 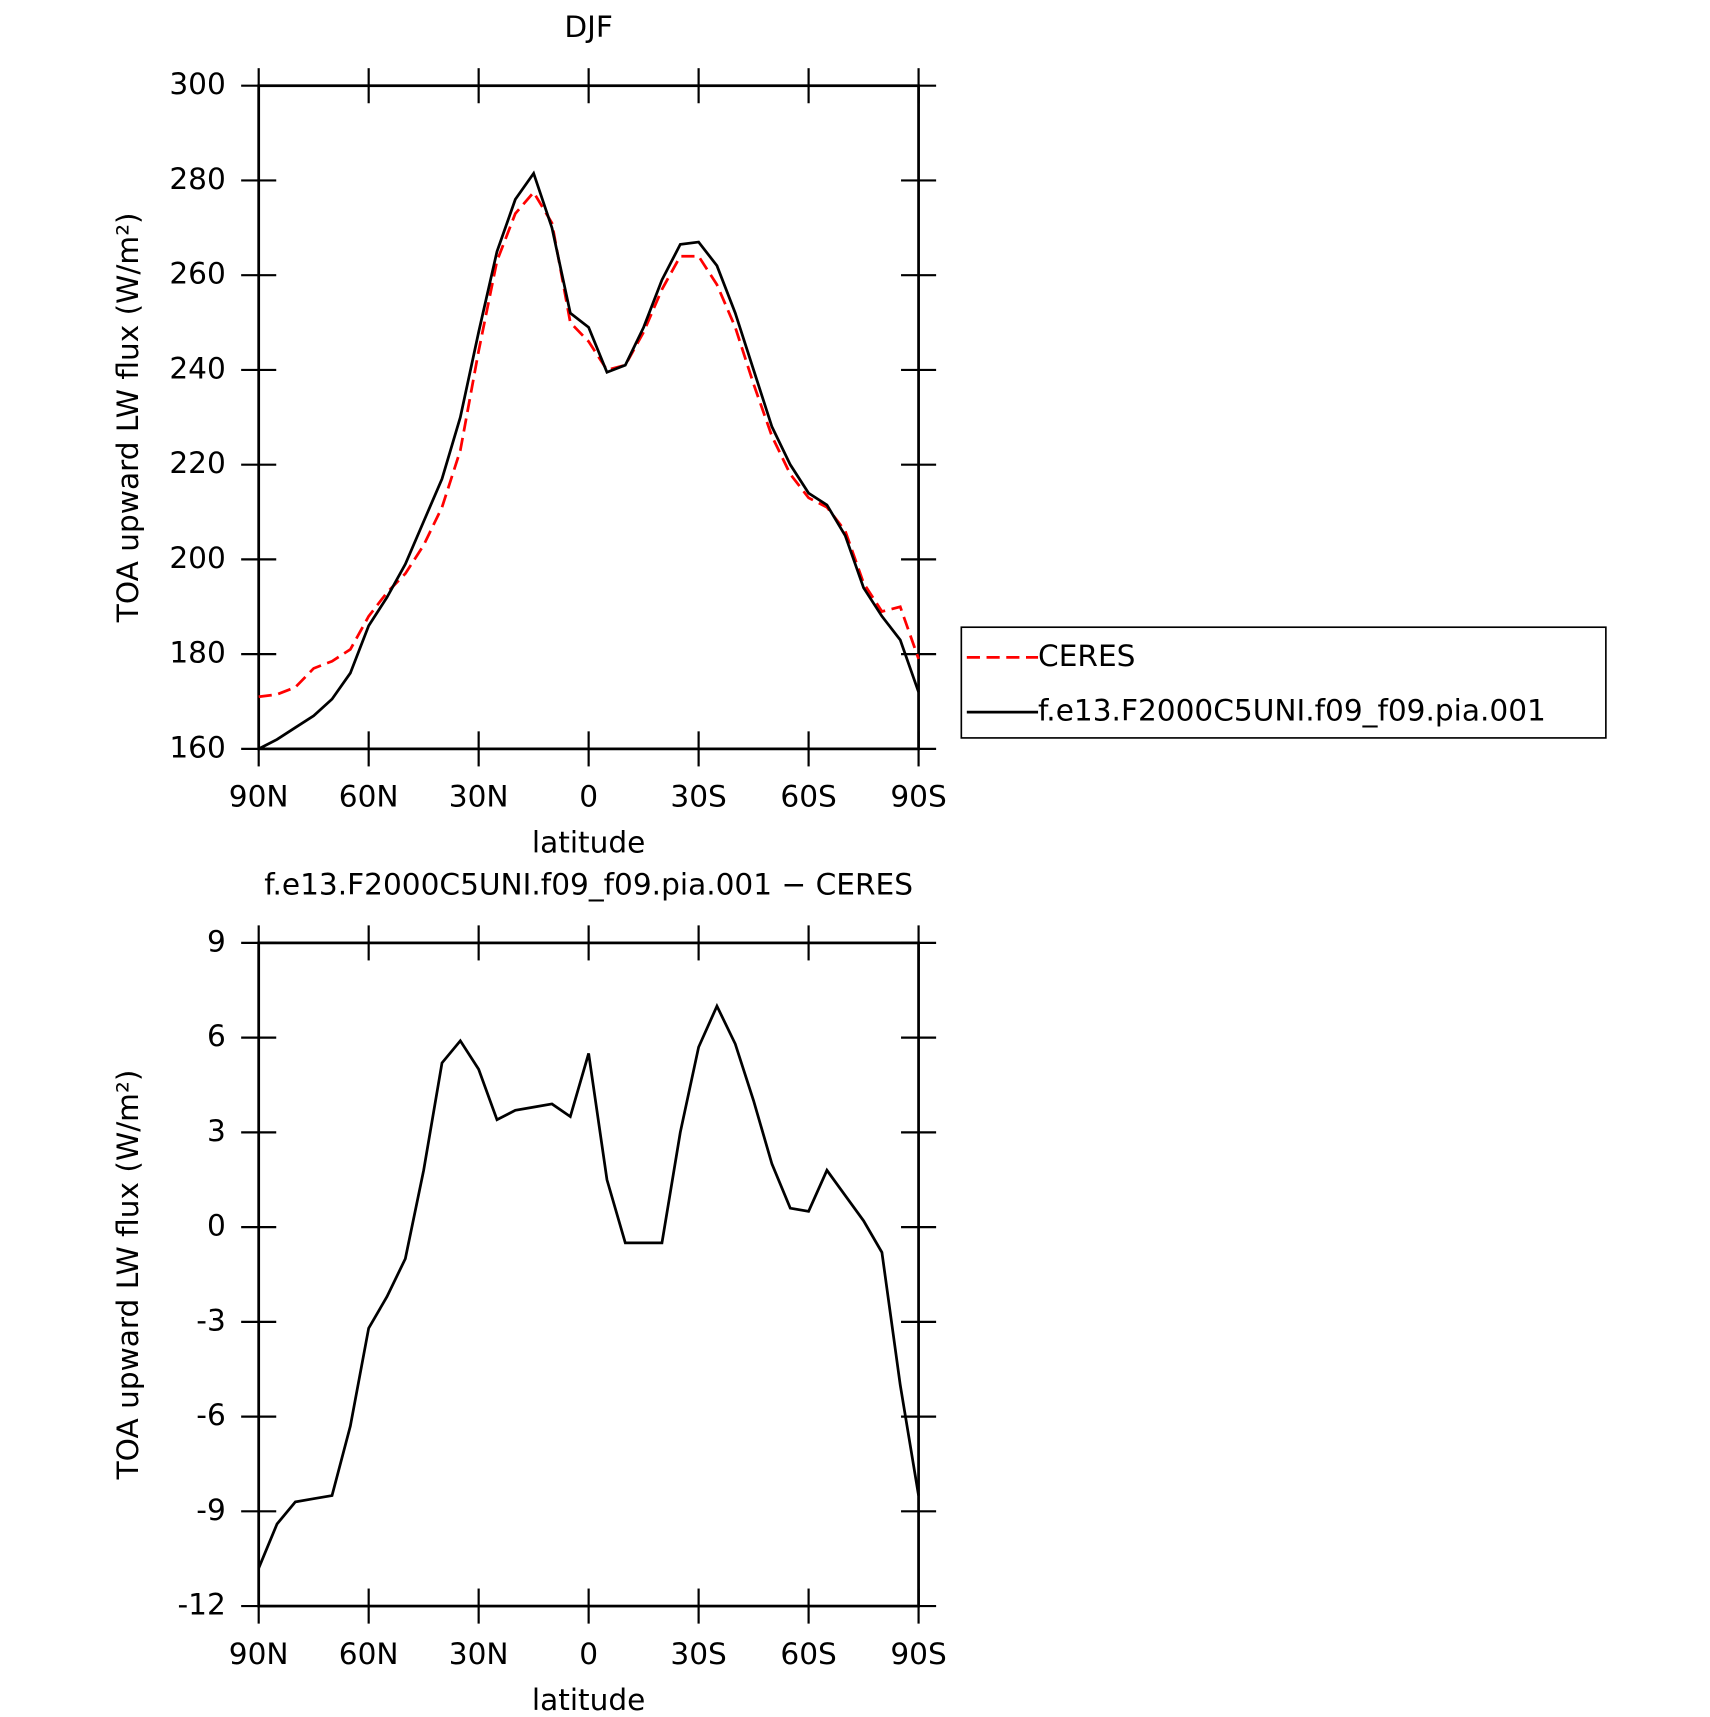 What do you see at coordinates (197, 463) in the screenshot?
I see `y-tick-label: 220` at bounding box center [197, 463].